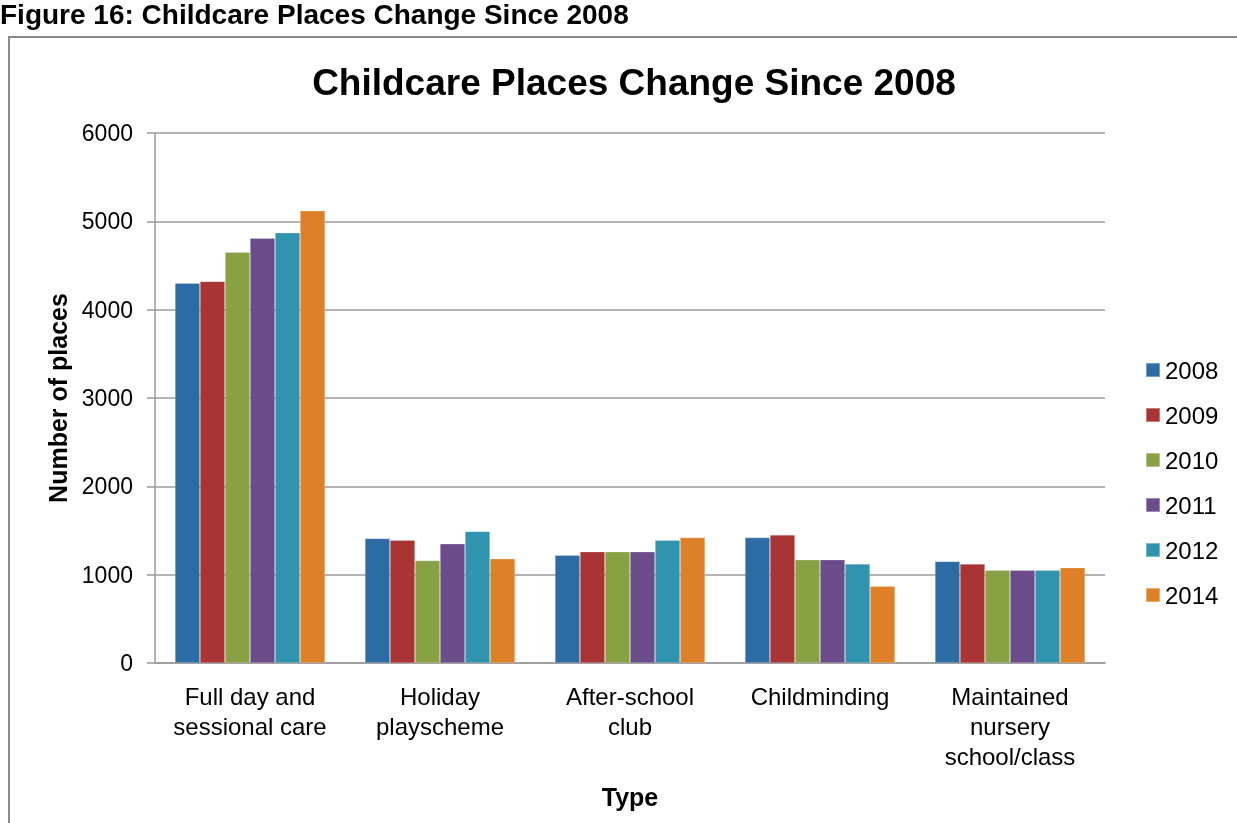  I want to click on legend-label: 2009, so click(1192, 415).